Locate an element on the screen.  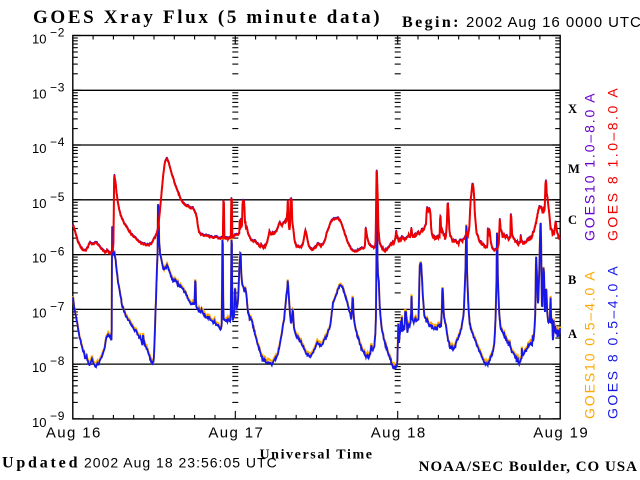
svg-text: Aug 17 is located at coordinates (236, 433).